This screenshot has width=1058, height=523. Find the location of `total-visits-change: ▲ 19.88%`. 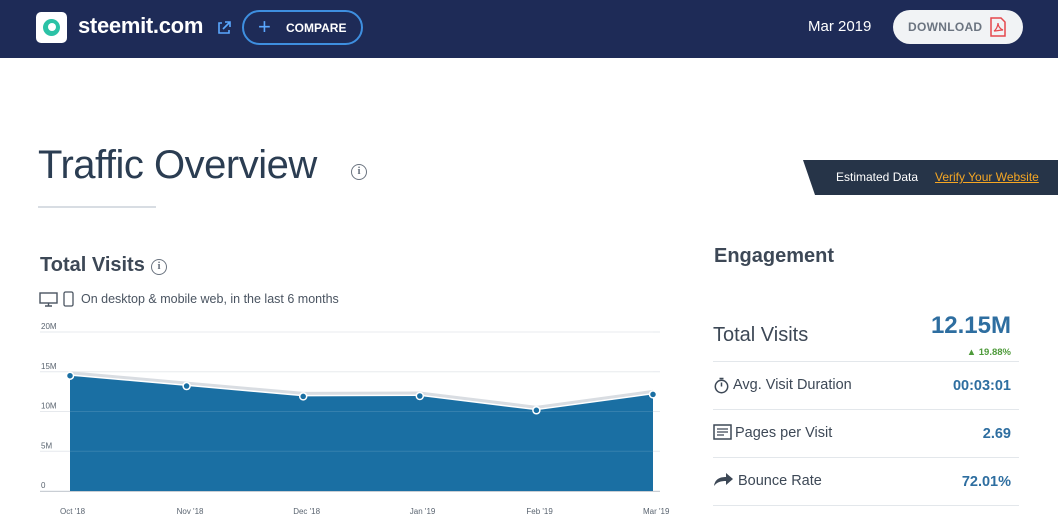

total-visits-change: ▲ 19.88% is located at coordinates (989, 352).